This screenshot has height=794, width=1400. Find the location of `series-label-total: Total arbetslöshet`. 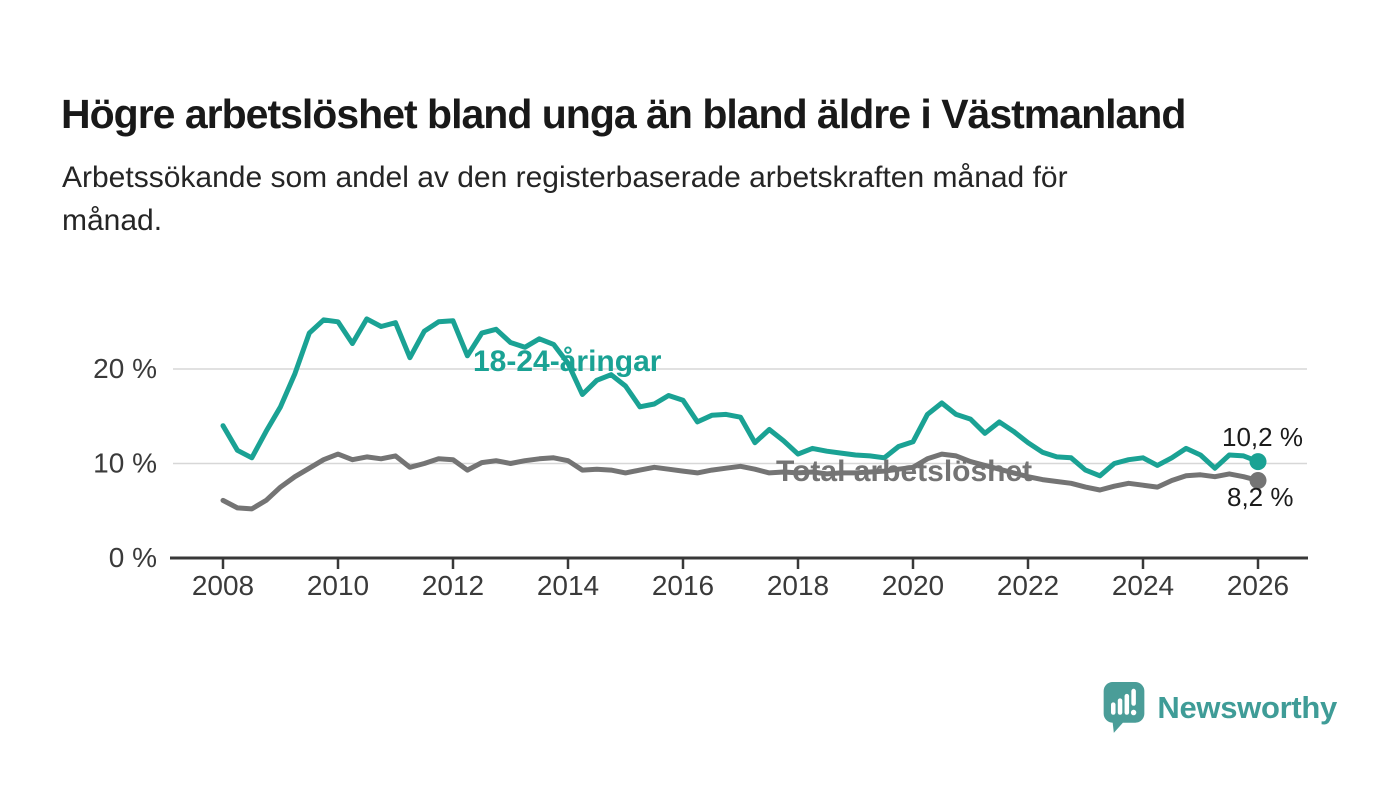

series-label-total: Total arbetslöshet is located at coordinates (904, 471).